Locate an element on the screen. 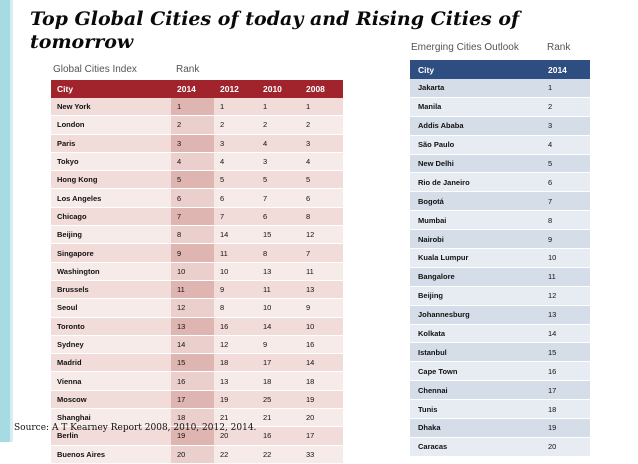 This screenshot has height=464, width=638. table-row: Buenos Aires 20 22 22 33 is located at coordinates (197, 454).